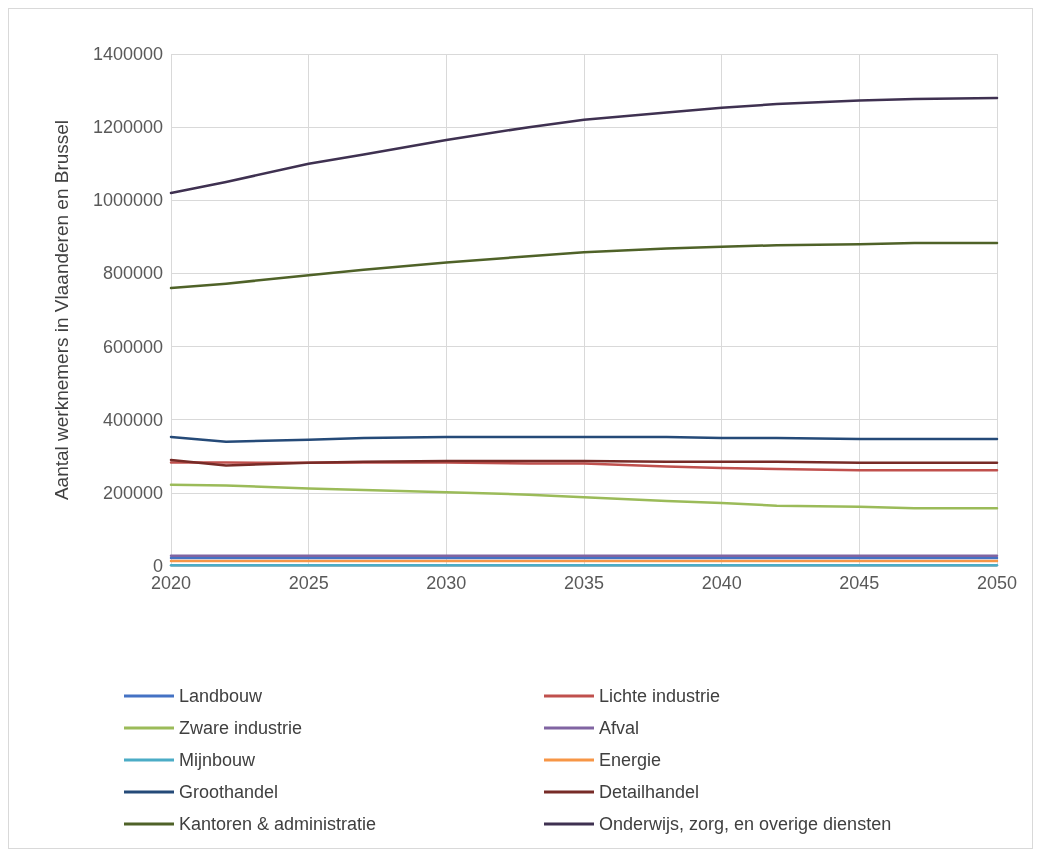 This screenshot has height=857, width=1041. What do you see at coordinates (308, 583) in the screenshot?
I see `x-tick-label: 2025` at bounding box center [308, 583].